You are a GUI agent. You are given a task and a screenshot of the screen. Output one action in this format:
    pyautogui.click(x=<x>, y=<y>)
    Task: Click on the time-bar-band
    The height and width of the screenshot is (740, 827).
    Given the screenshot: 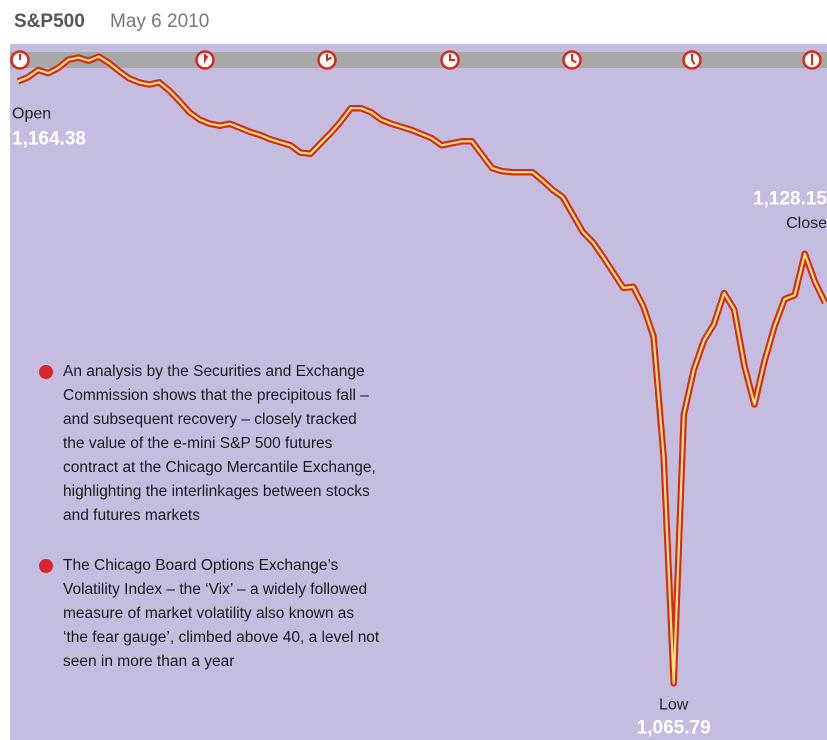 What is the action you would take?
    pyautogui.click(x=418, y=60)
    